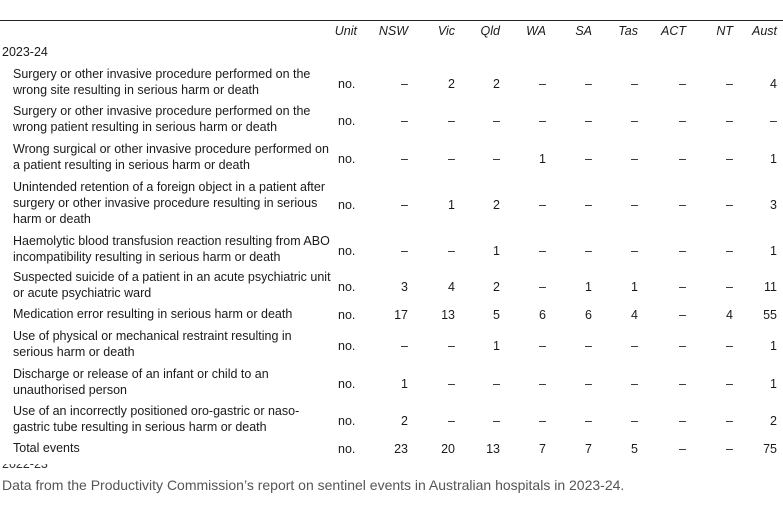 The image size is (783, 513). I want to click on value-cell-qld: 5, so click(496, 315).